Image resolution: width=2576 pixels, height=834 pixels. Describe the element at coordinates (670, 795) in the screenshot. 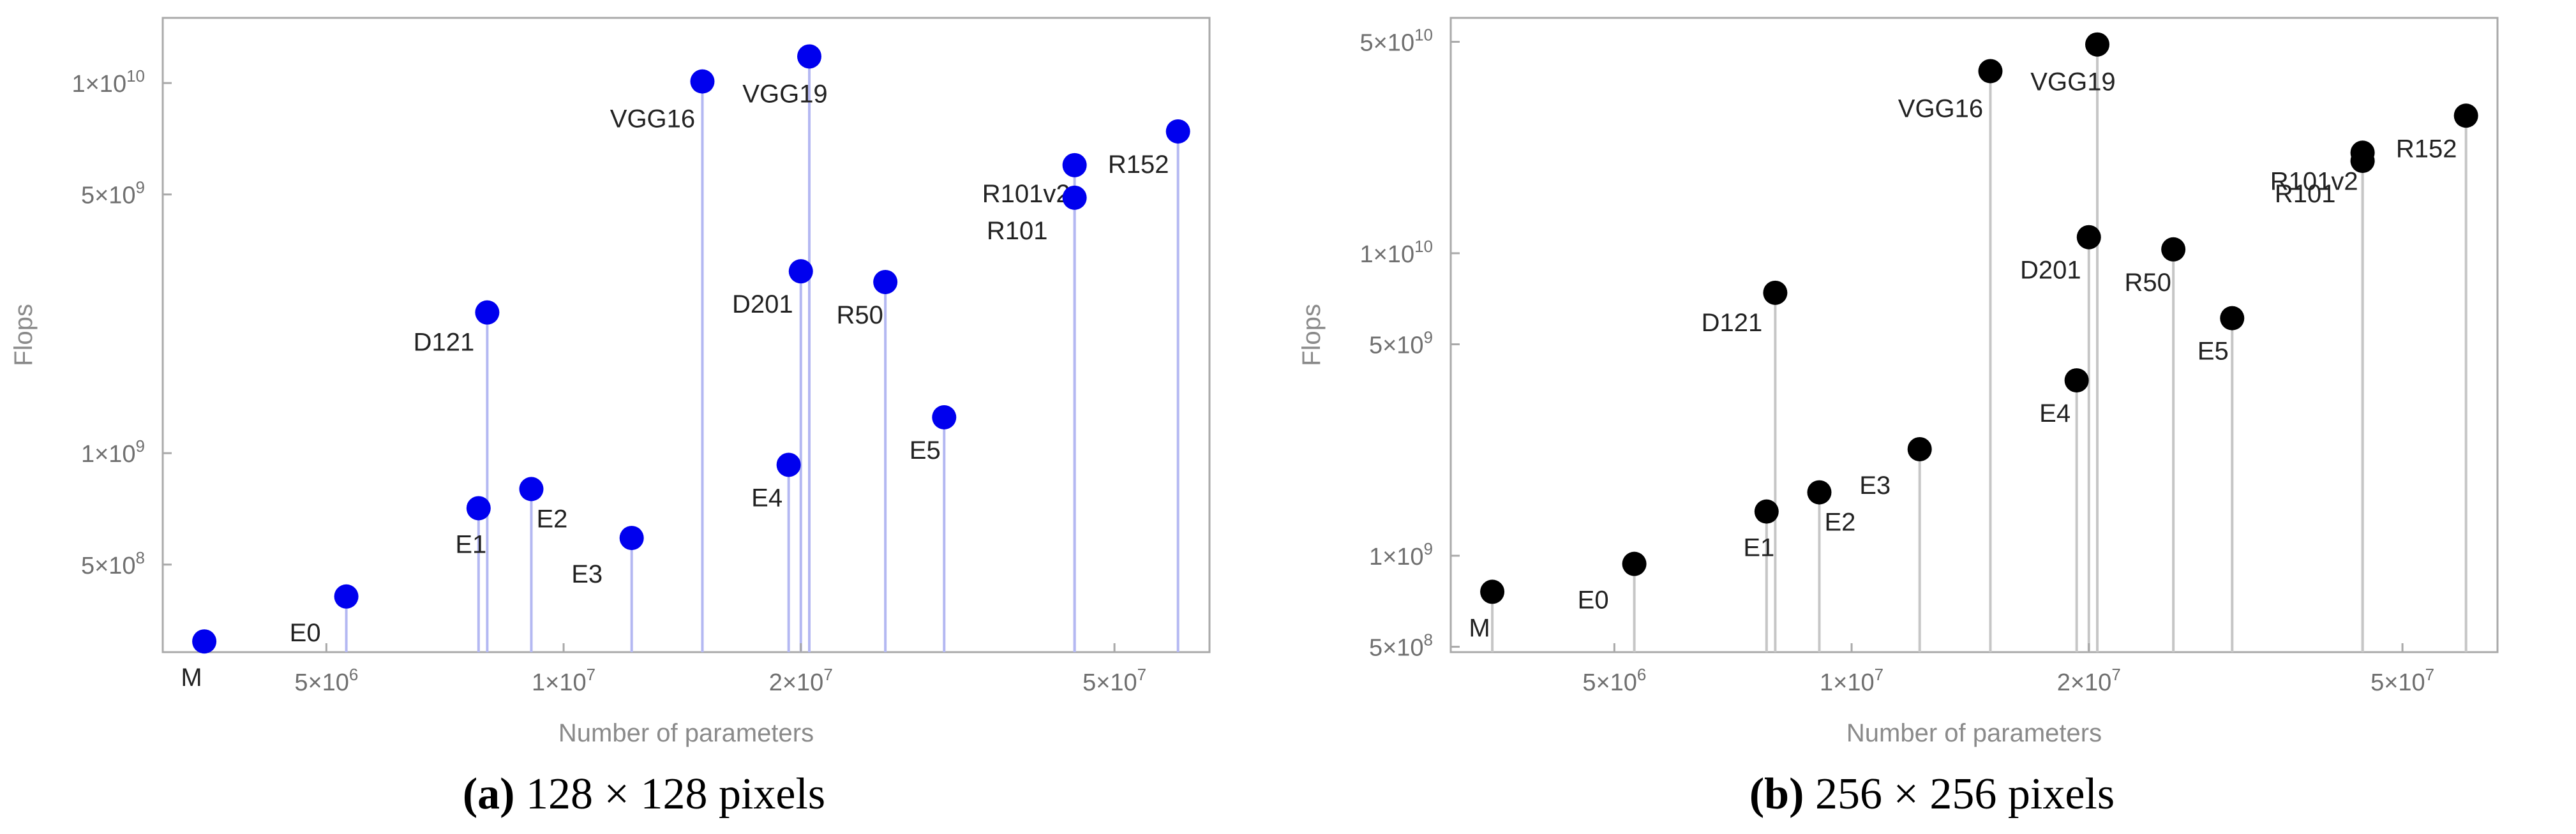

I see `caption-a-text: 128 × 128 pixels` at that location.